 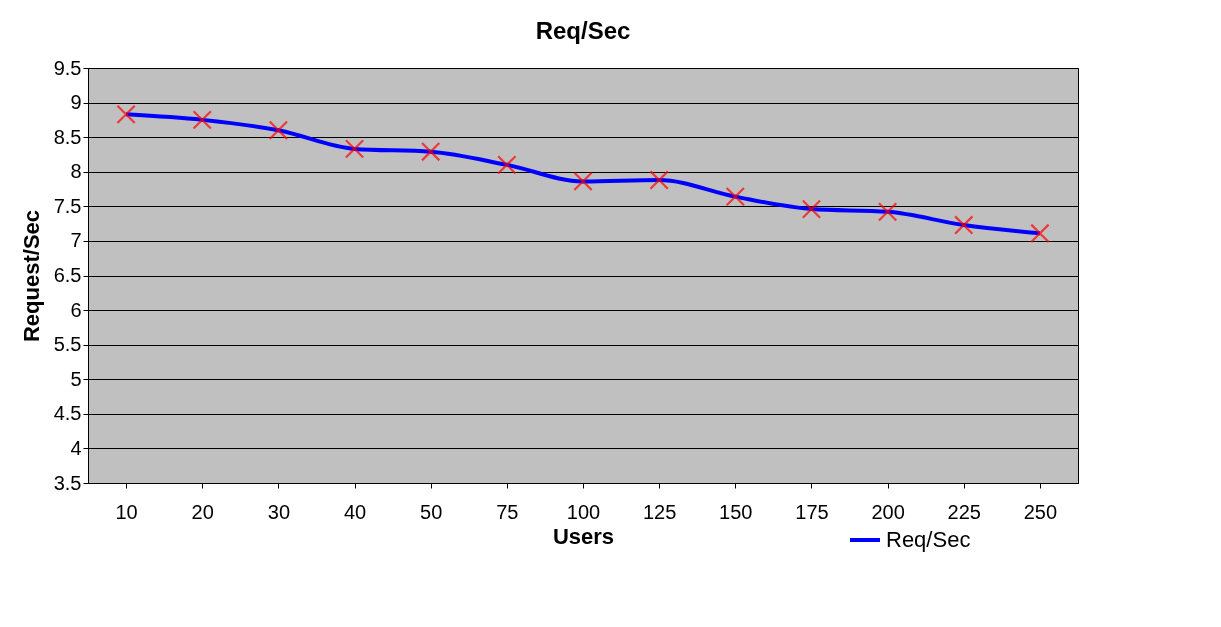 I want to click on y-tick-label: 9, so click(x=76, y=102).